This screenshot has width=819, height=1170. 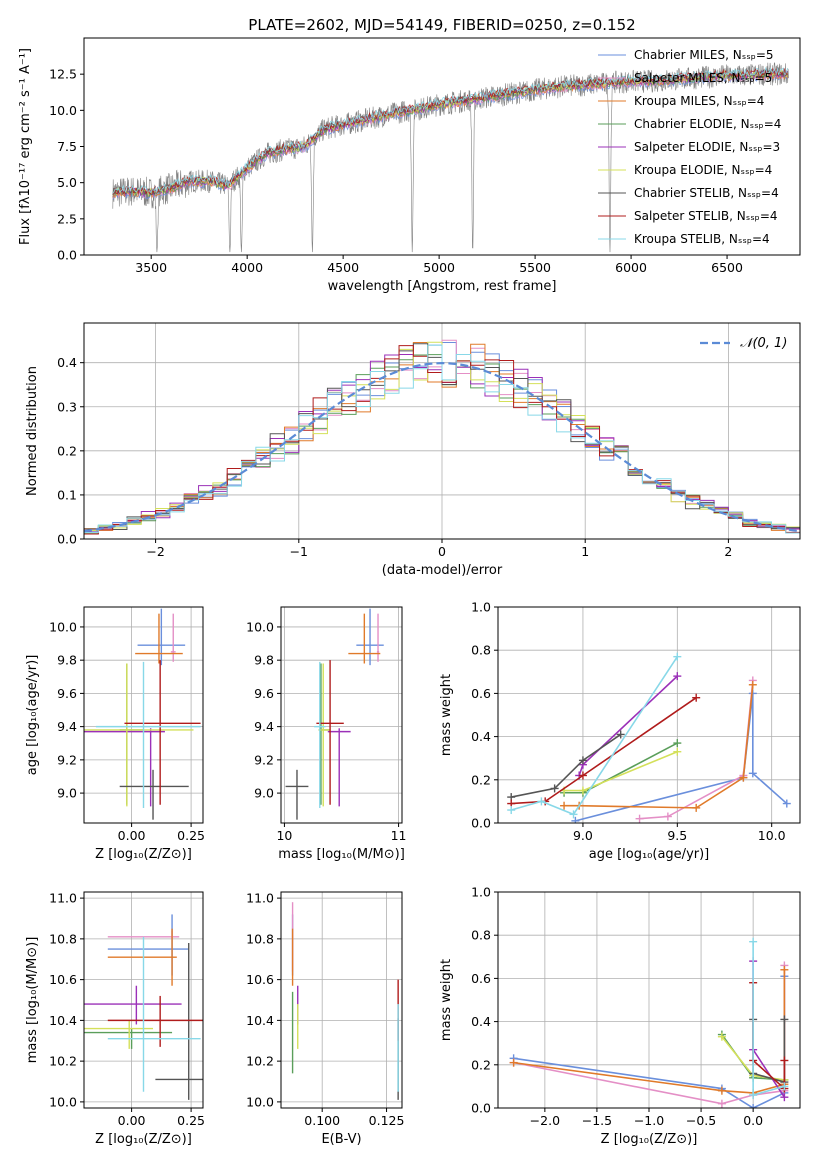 I want to click on legend-entry: Salpeter ELODIE, Nₛₛₚ=3, so click(x=707, y=147).